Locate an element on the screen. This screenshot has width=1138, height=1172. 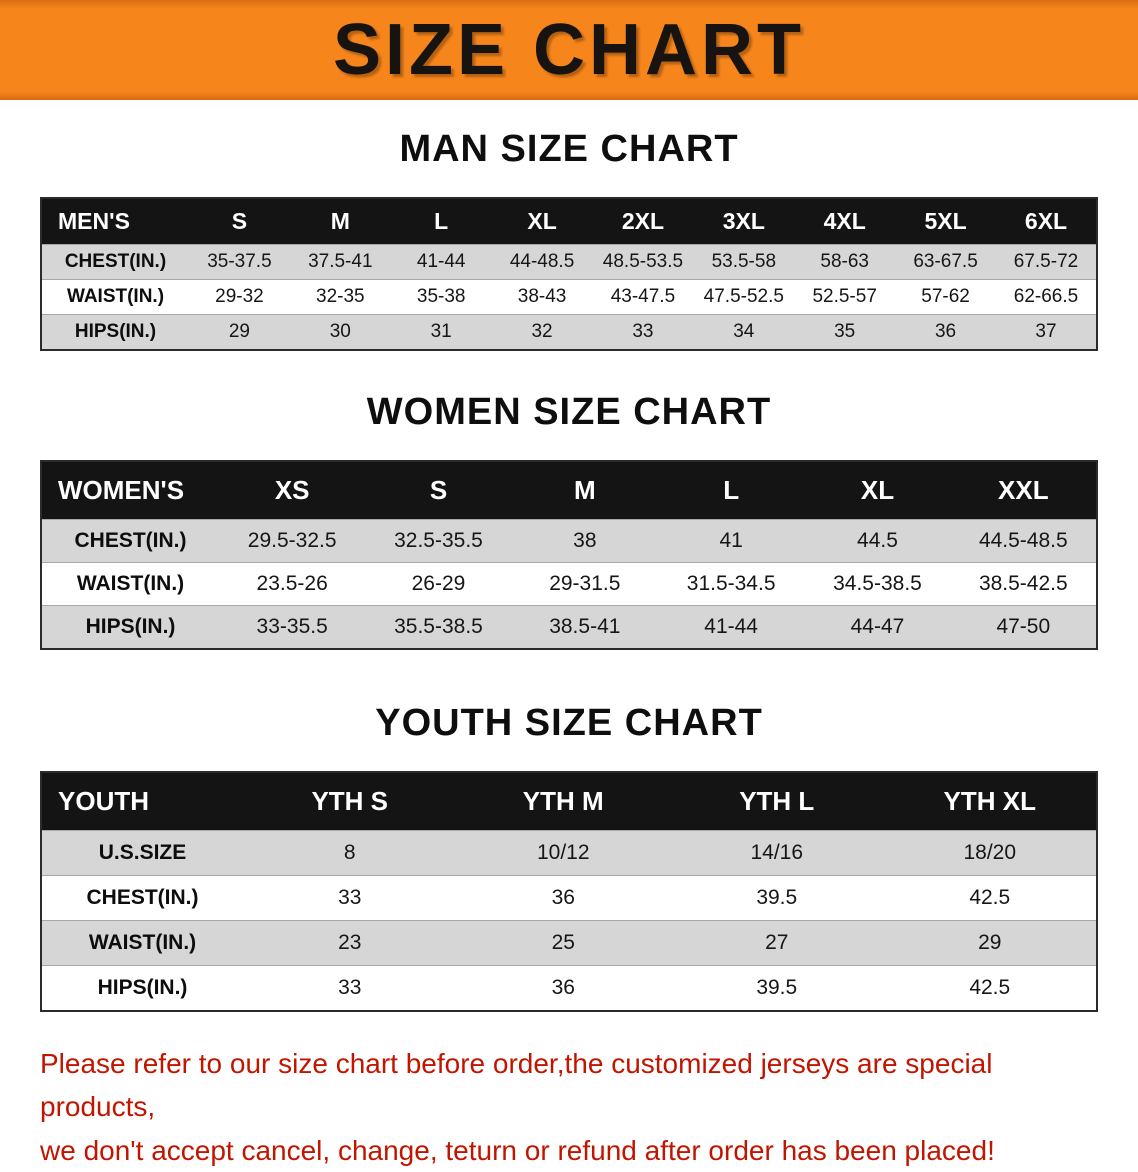
size-value: 30 is located at coordinates (340, 332).